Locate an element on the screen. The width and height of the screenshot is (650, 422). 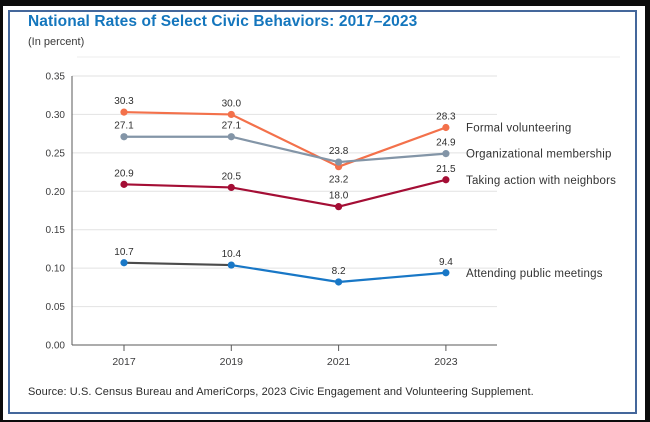
data-point-label: 28.3 is located at coordinates (446, 116).